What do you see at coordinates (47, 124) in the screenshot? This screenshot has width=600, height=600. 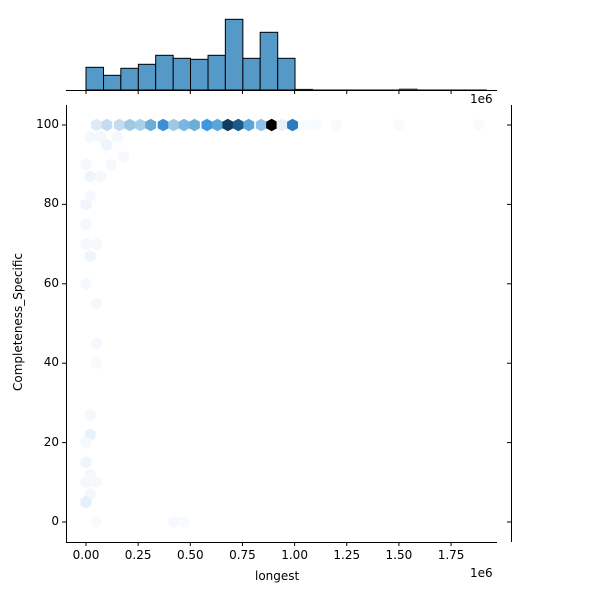 I see `y-tick-label: 100` at bounding box center [47, 124].